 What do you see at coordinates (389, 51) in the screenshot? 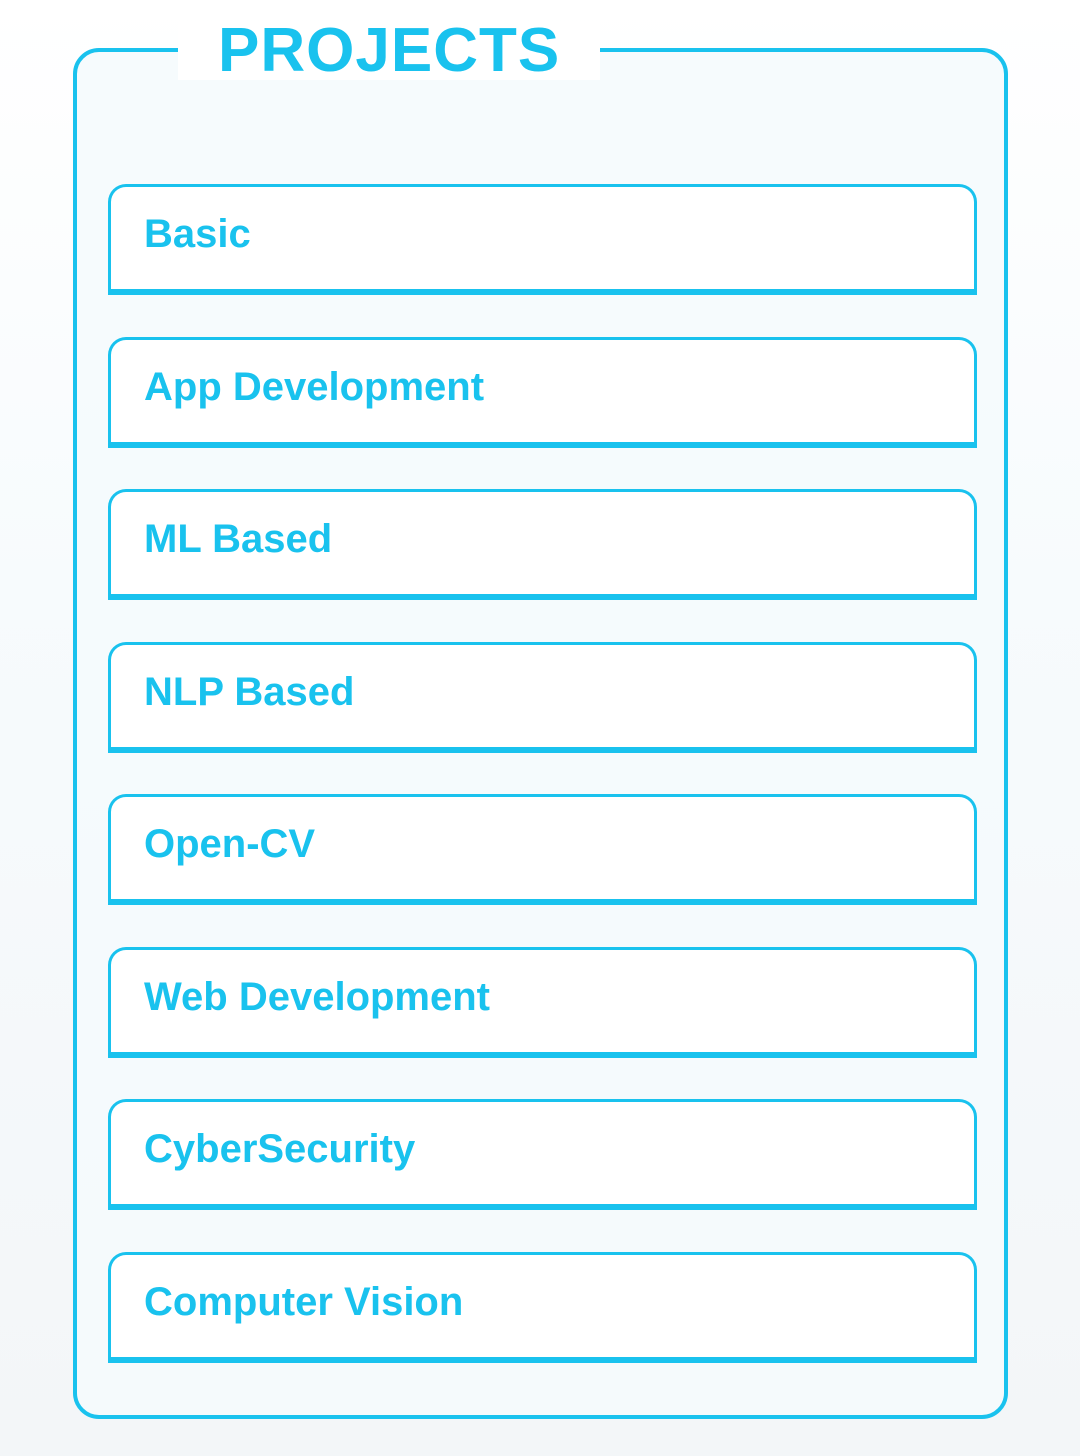
I see `panel-title: PROJECTS` at bounding box center [389, 51].